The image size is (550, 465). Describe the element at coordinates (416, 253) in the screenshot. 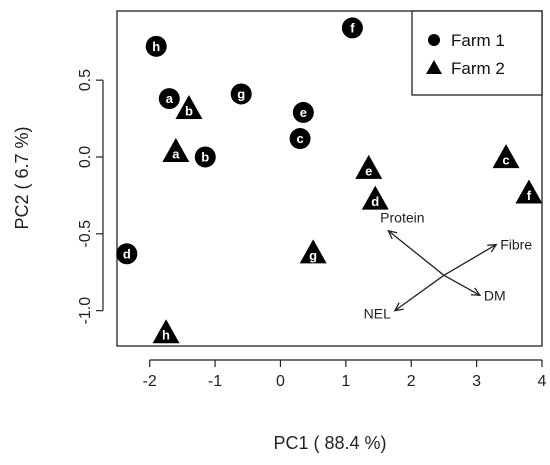

I see `loading-arrow-protein` at that location.